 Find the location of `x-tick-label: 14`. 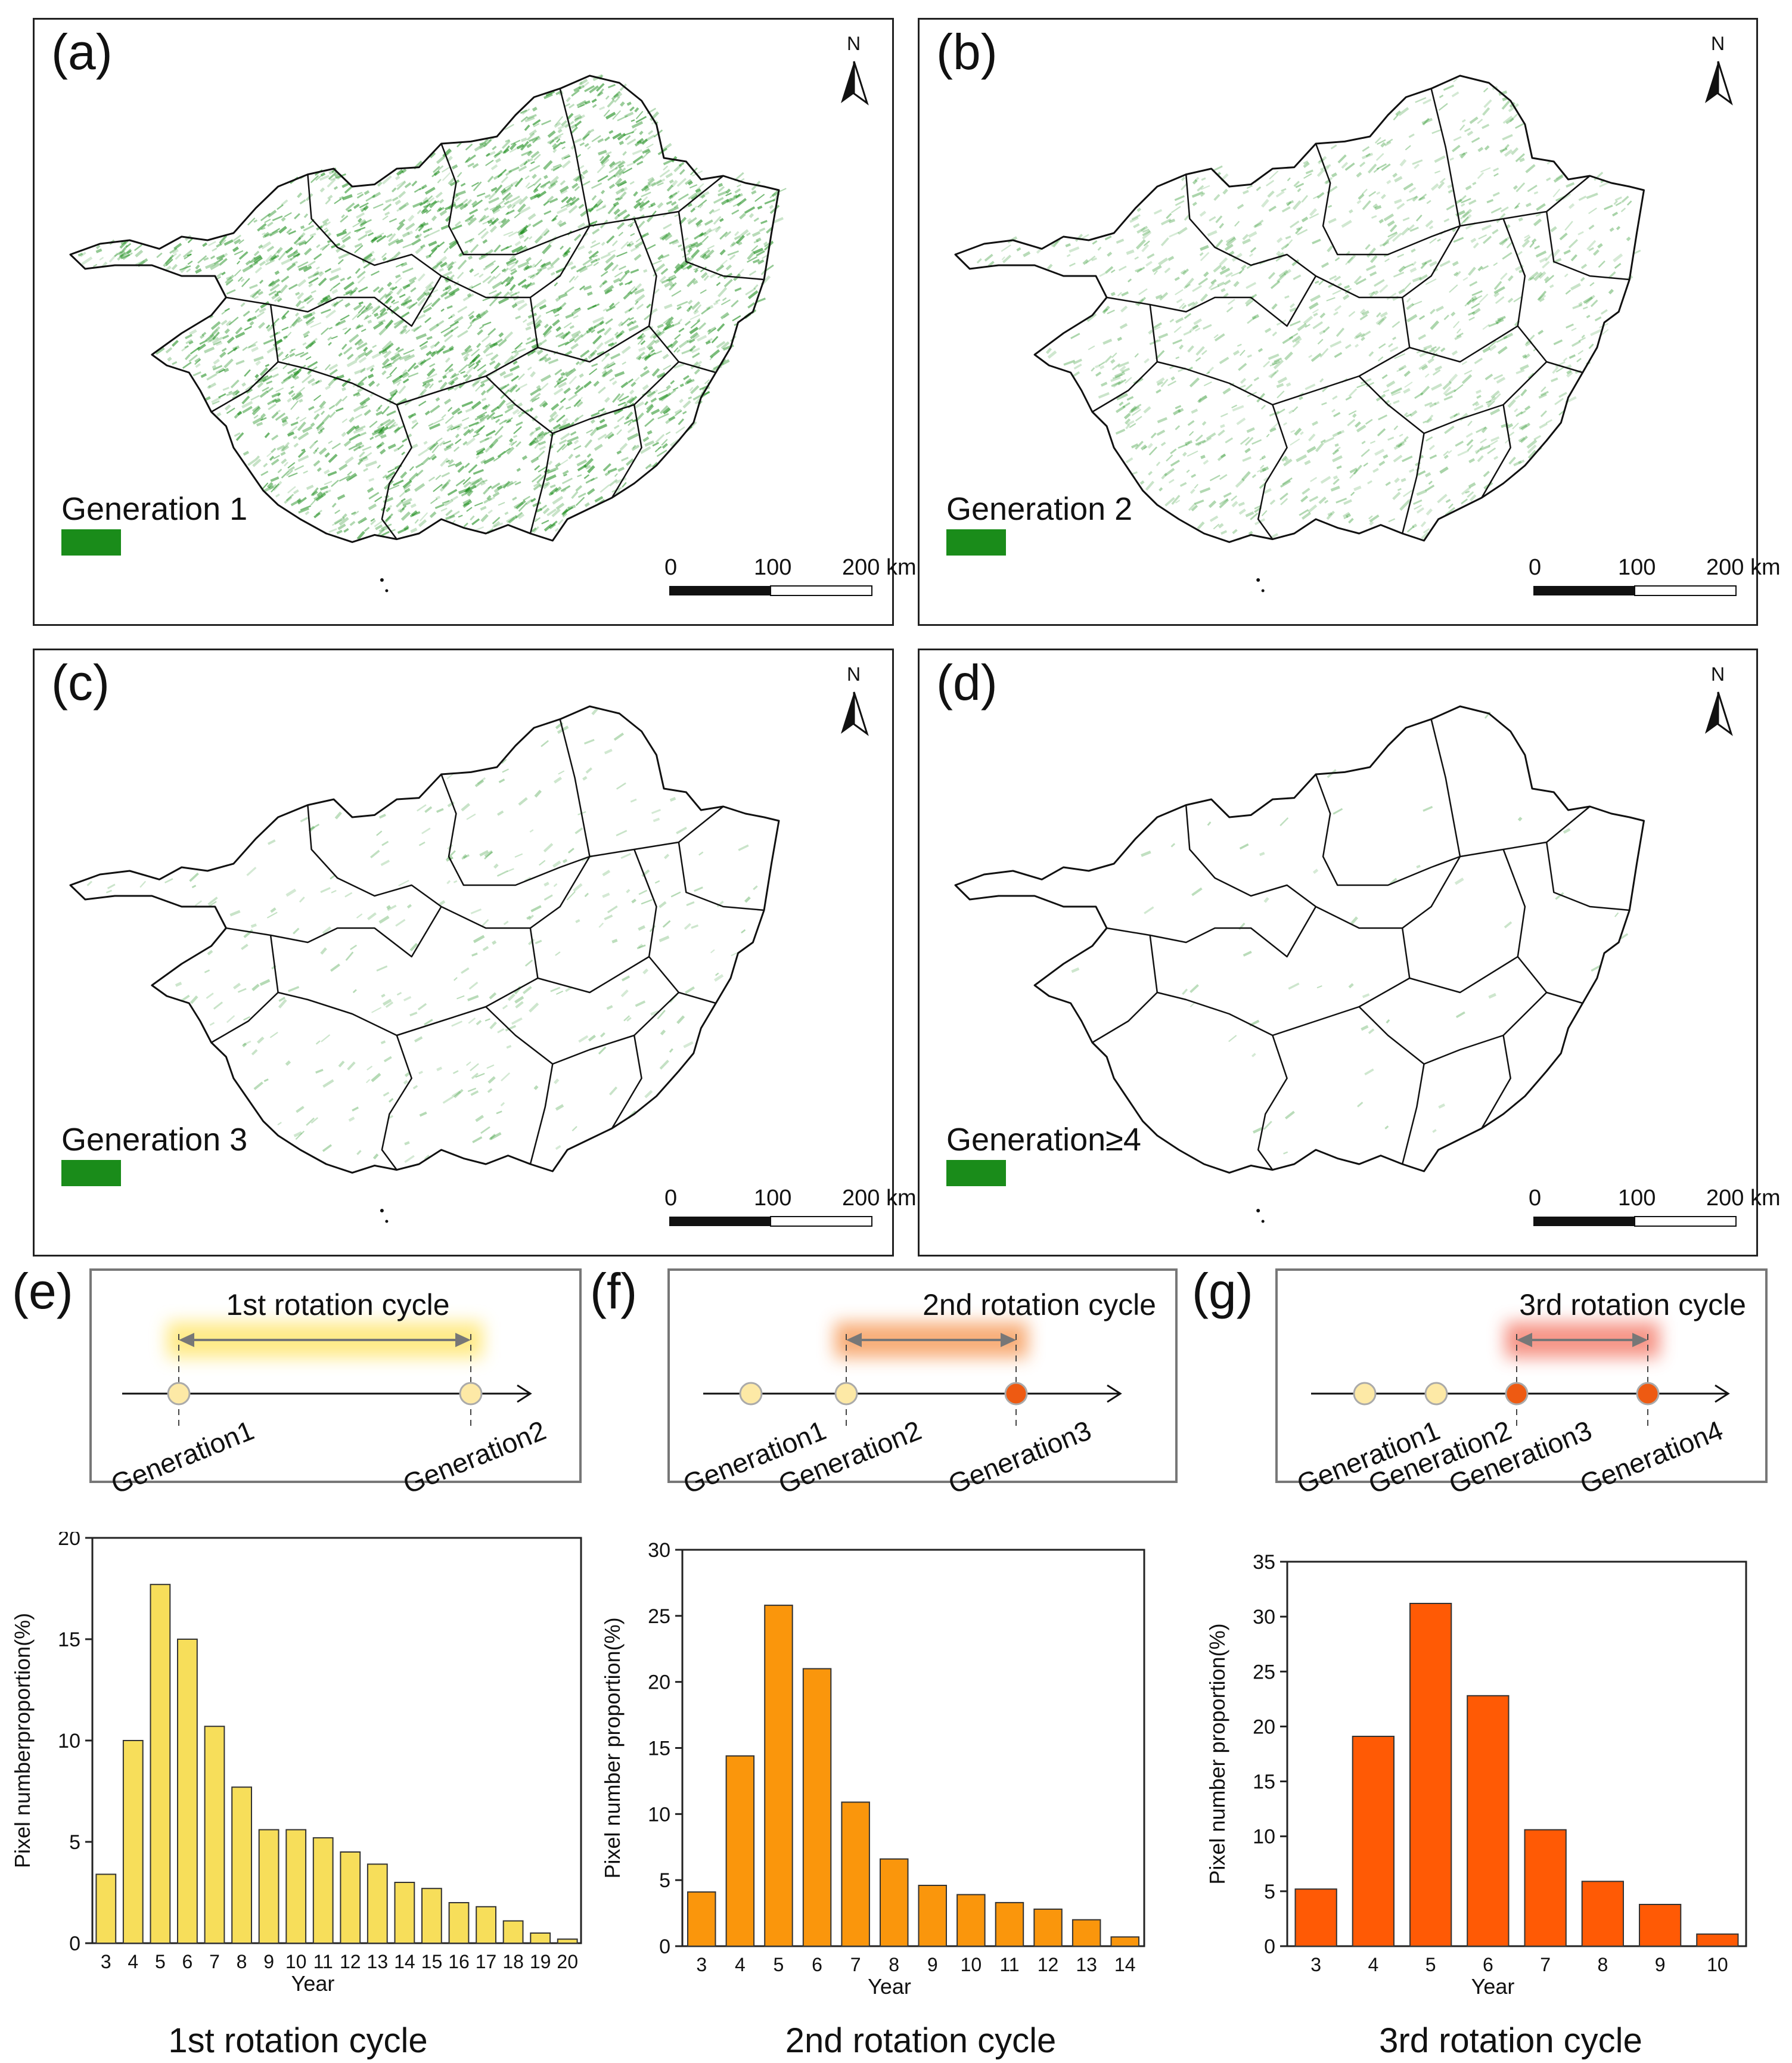

x-tick-label: 14 is located at coordinates (404, 1961).